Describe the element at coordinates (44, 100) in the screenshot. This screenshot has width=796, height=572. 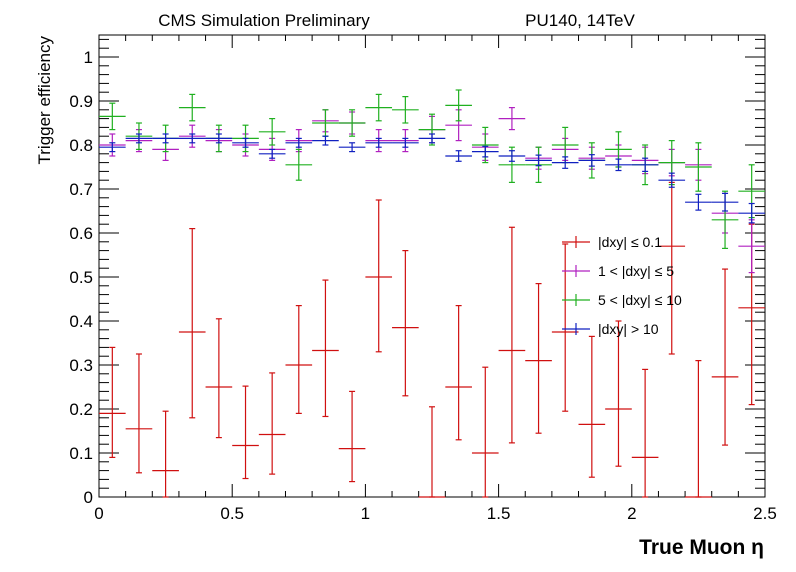
I see `y-axis-label: Trigger efficiency` at that location.